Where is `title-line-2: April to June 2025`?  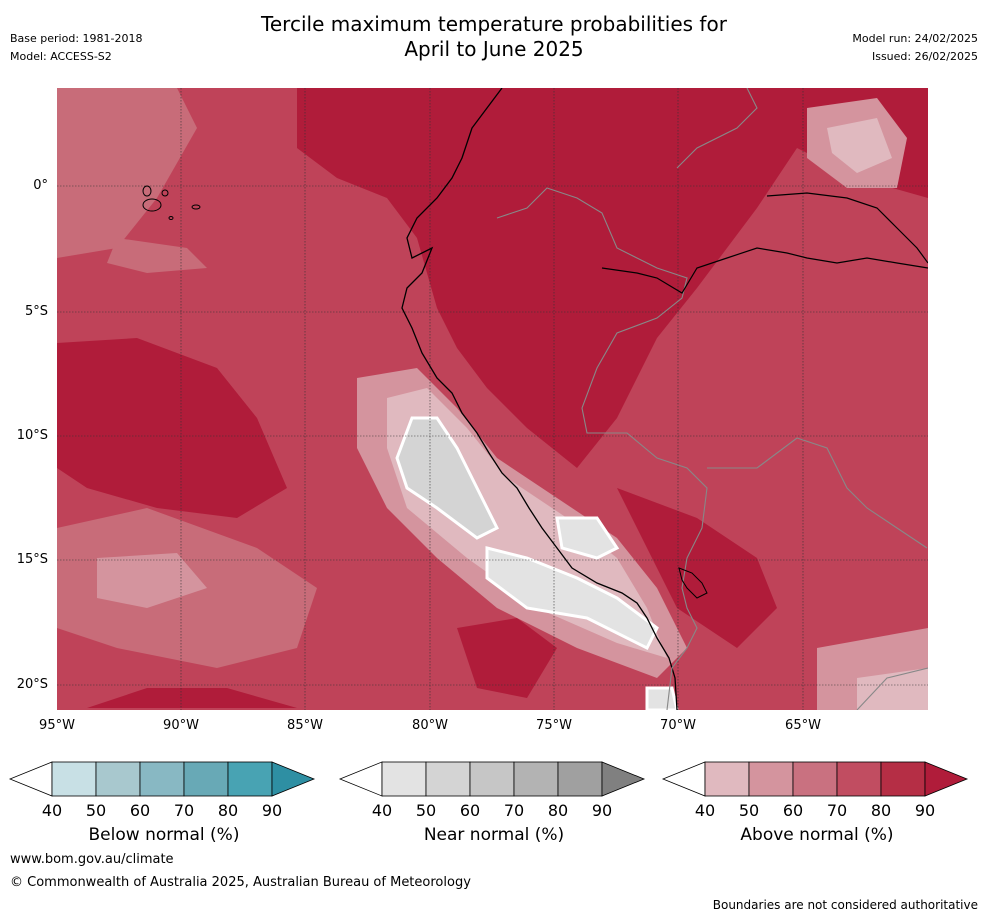 title-line-2: April to June 2025 is located at coordinates (494, 49).